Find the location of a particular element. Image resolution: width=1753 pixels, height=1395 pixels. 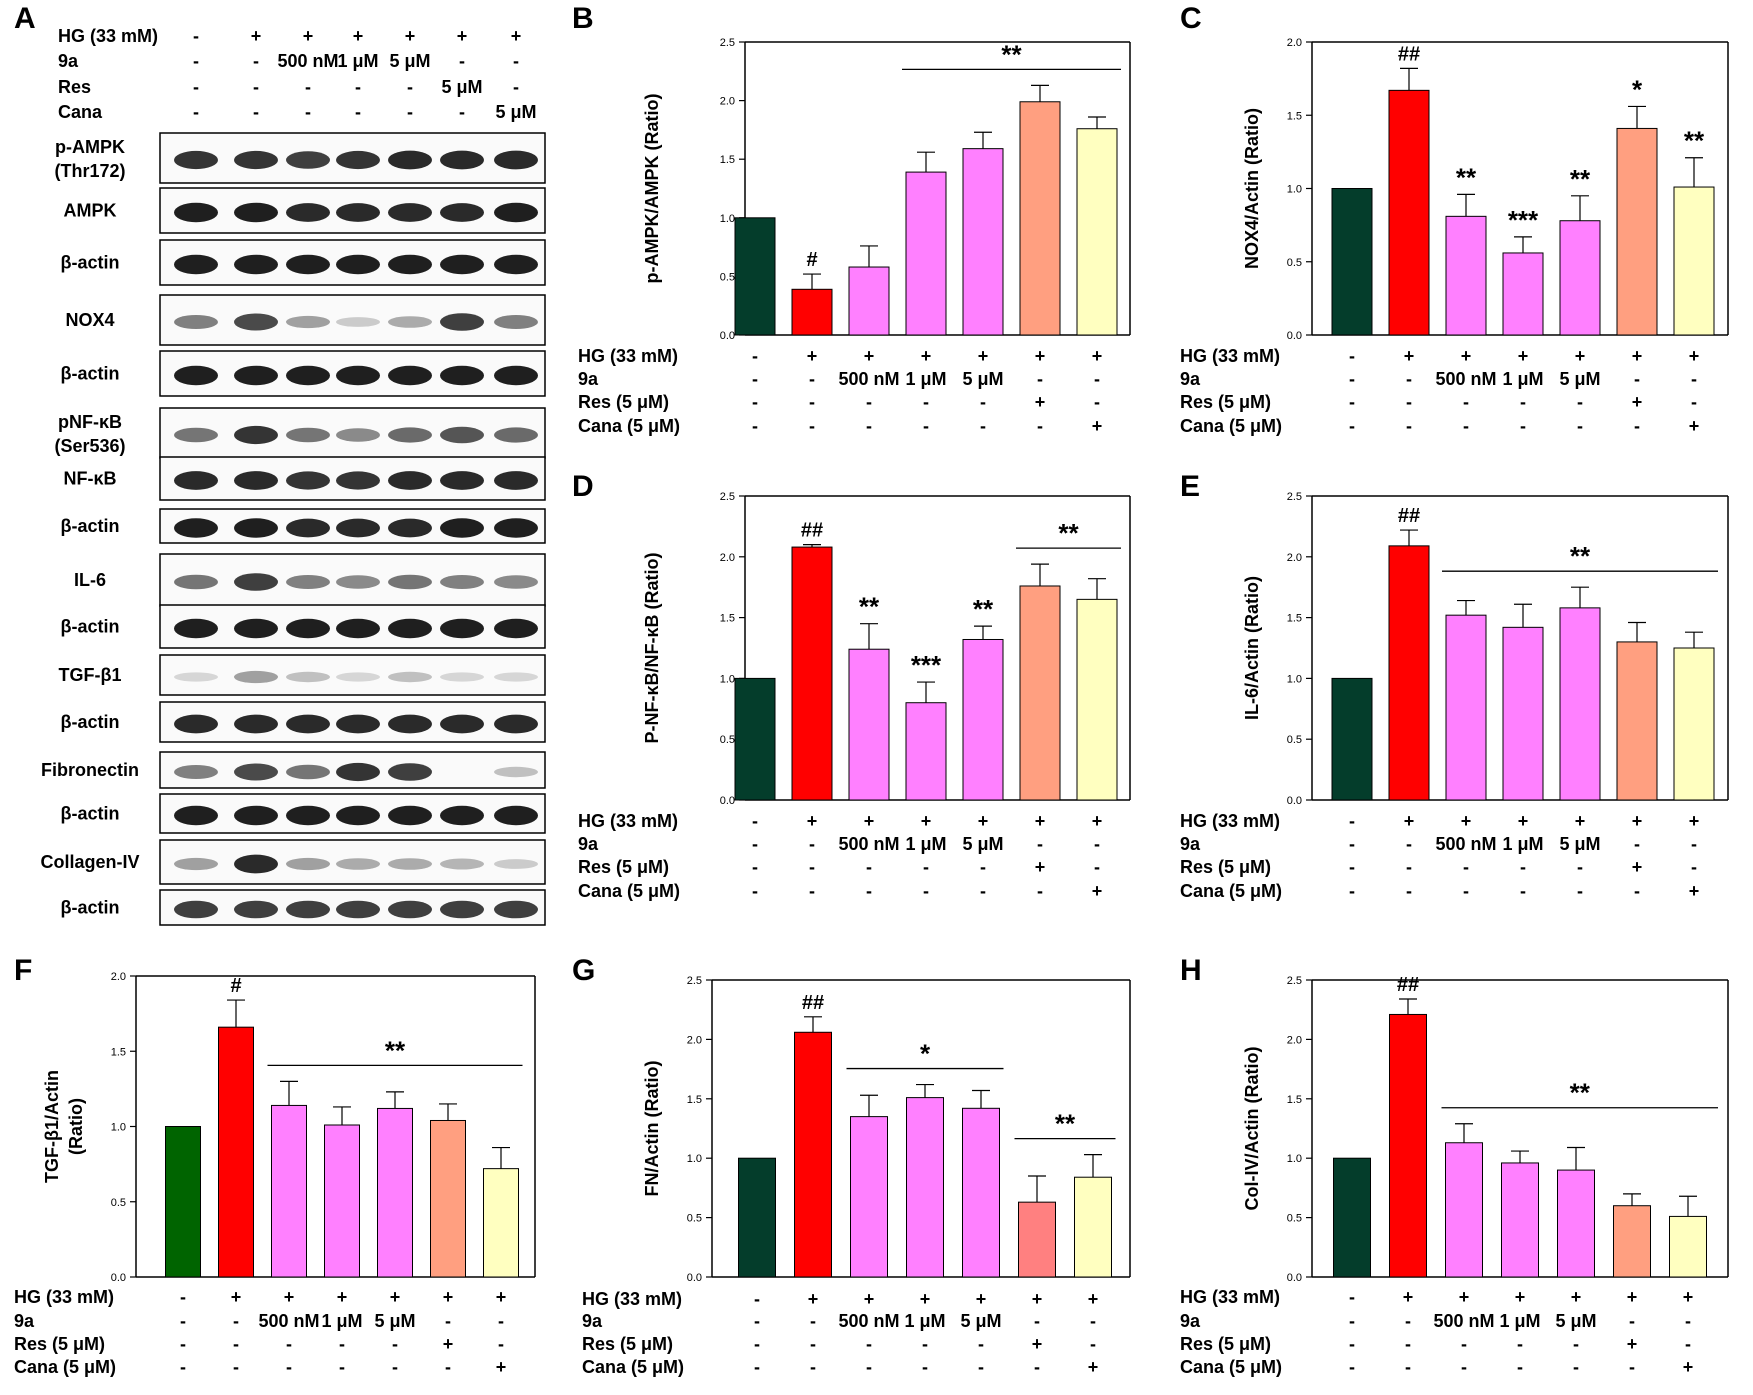

panel-letter-f: F is located at coordinates (23, 970).